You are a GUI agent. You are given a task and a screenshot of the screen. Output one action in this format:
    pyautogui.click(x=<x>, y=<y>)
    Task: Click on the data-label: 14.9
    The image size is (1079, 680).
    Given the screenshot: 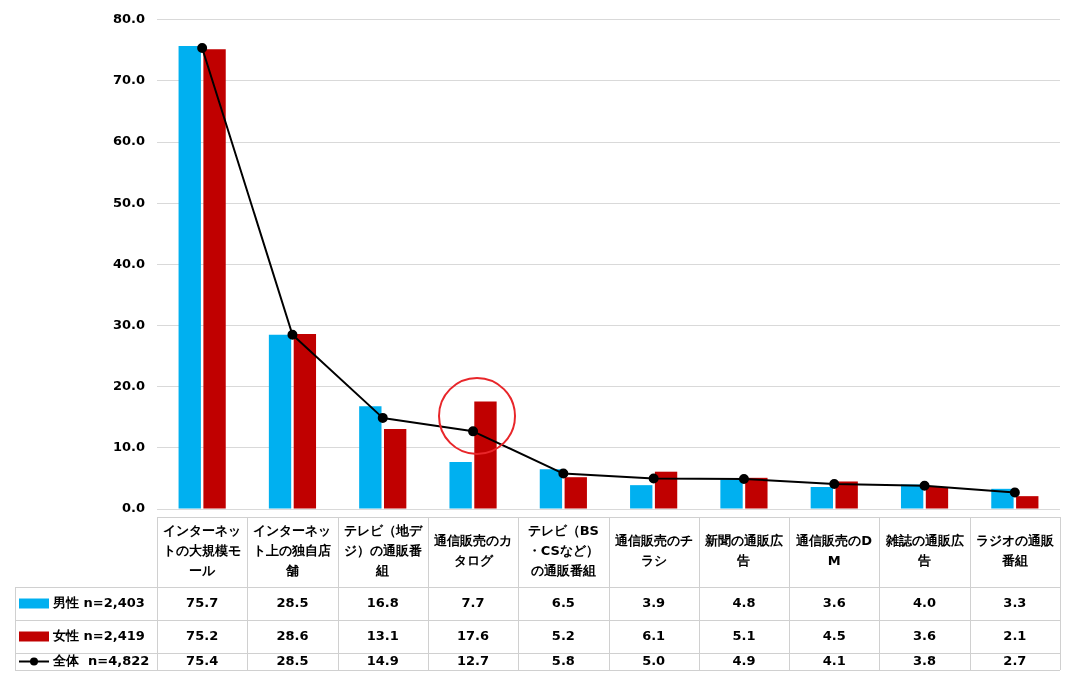 What is the action you would take?
    pyautogui.click(x=382, y=660)
    